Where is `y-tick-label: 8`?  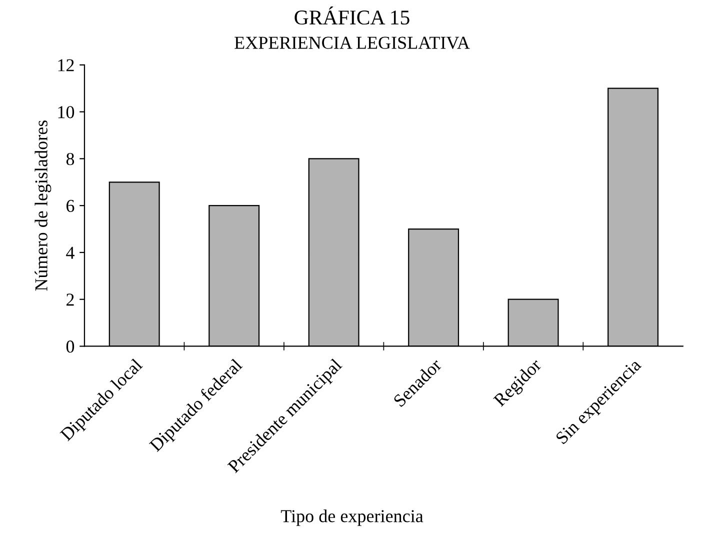 y-tick-label: 8 is located at coordinates (70, 159).